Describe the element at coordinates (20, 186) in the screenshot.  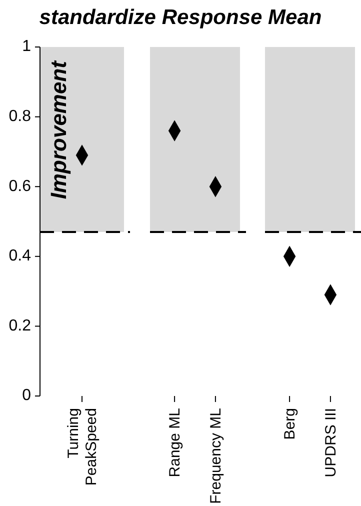
I see `y-tick-label: 0.6` at that location.